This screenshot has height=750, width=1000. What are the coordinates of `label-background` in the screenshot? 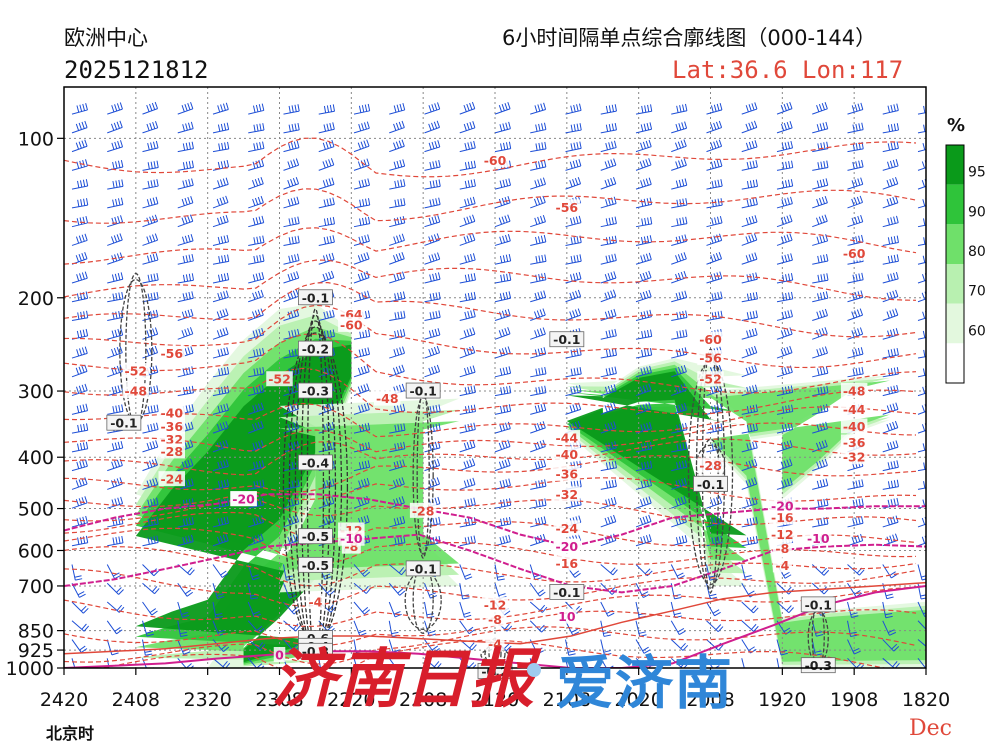 It's located at (854, 457).